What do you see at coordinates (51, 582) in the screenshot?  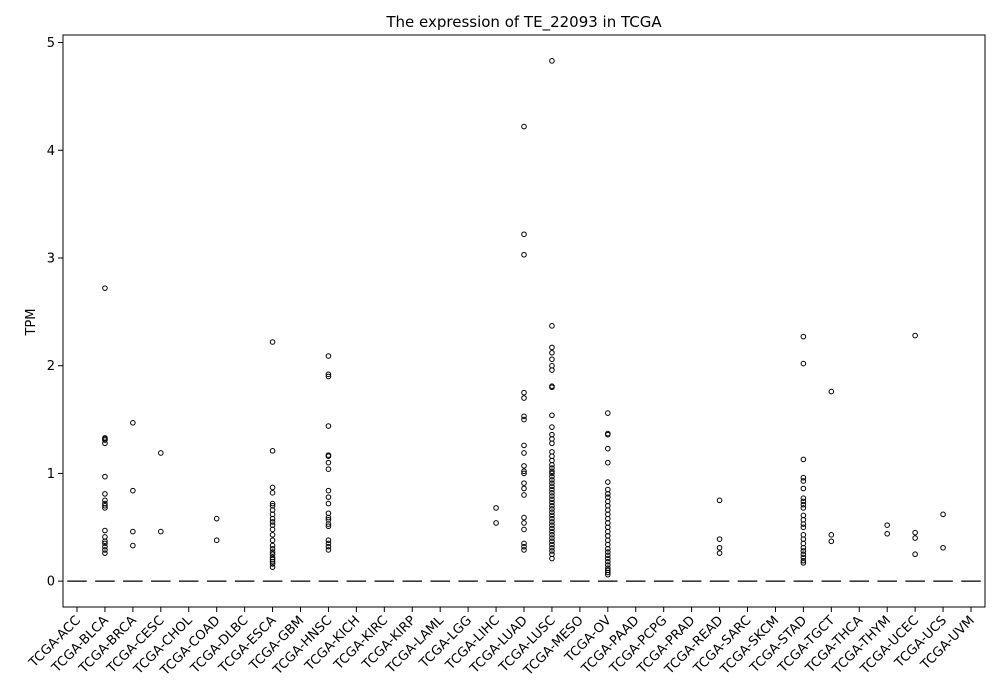 I see `y-tick-label: 0` at bounding box center [51, 582].